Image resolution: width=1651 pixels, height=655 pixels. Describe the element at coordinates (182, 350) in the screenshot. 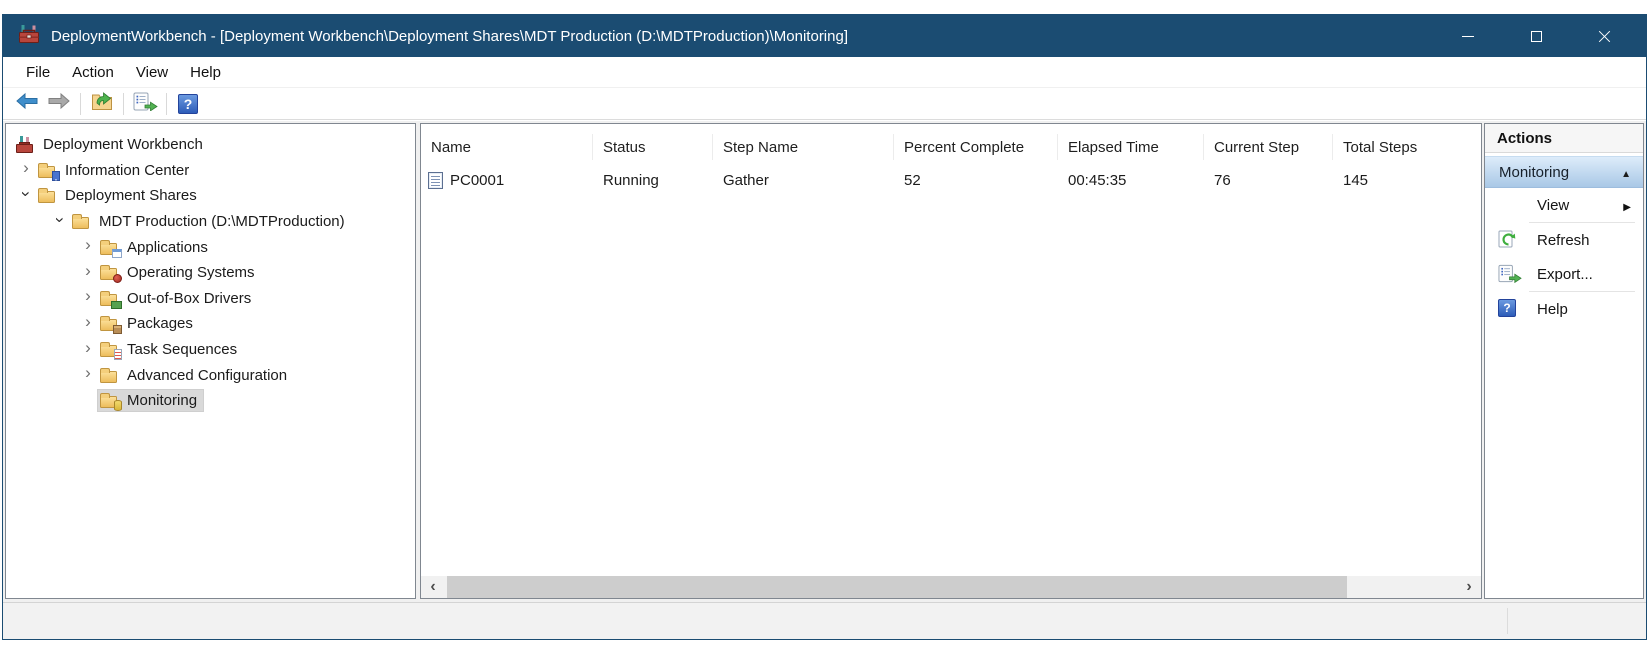

I see `tree-item-label: Task Sequences` at that location.